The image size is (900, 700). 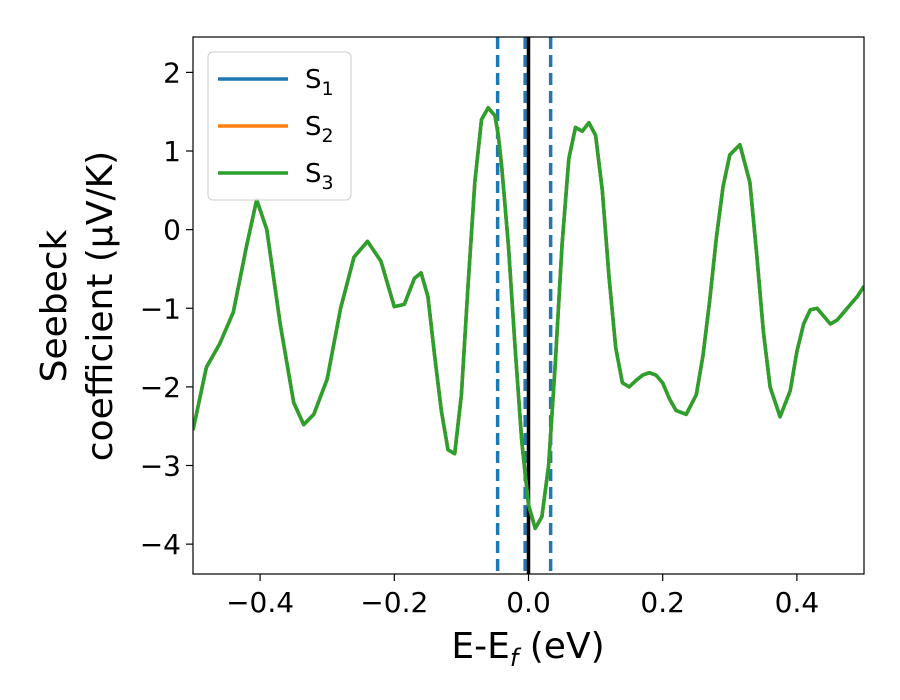 What do you see at coordinates (160, 308) in the screenshot?
I see `y-tick-label: −1` at bounding box center [160, 308].